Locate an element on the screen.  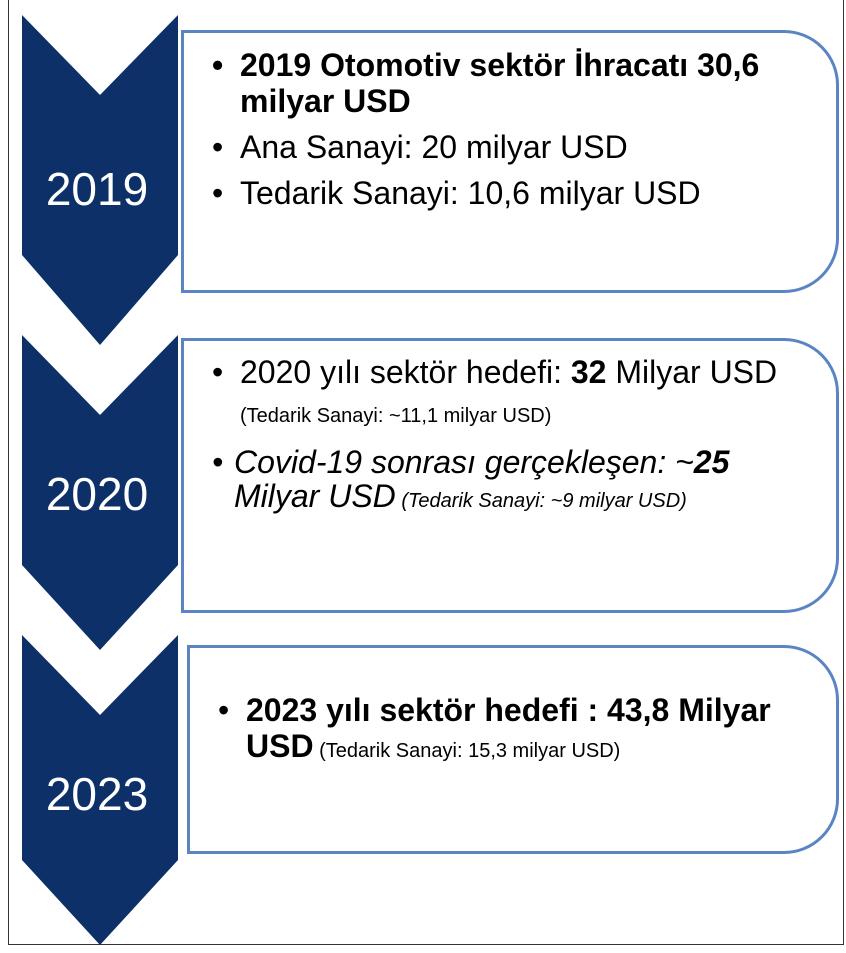
text: 2020 yılı sektör hedefi: is located at coordinates (405, 372).